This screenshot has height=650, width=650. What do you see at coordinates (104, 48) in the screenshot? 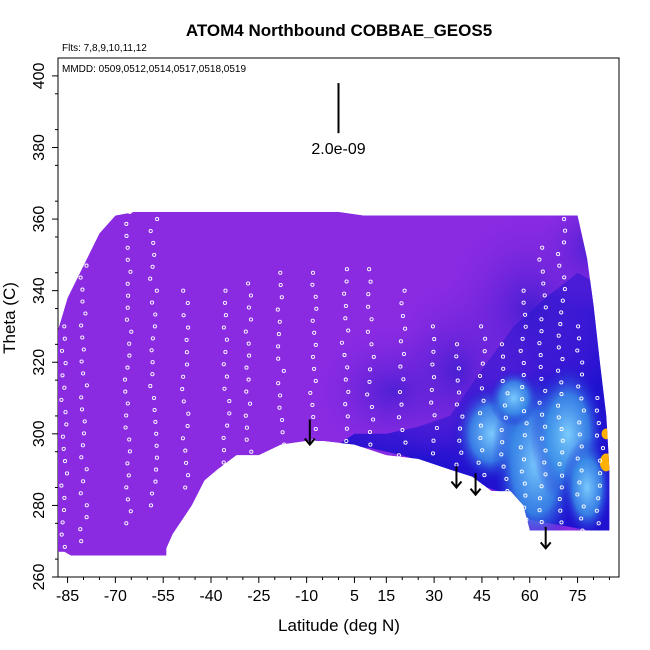
I see `flights-subtitle: Flts: 7,8,9,10,11,12` at bounding box center [104, 48].